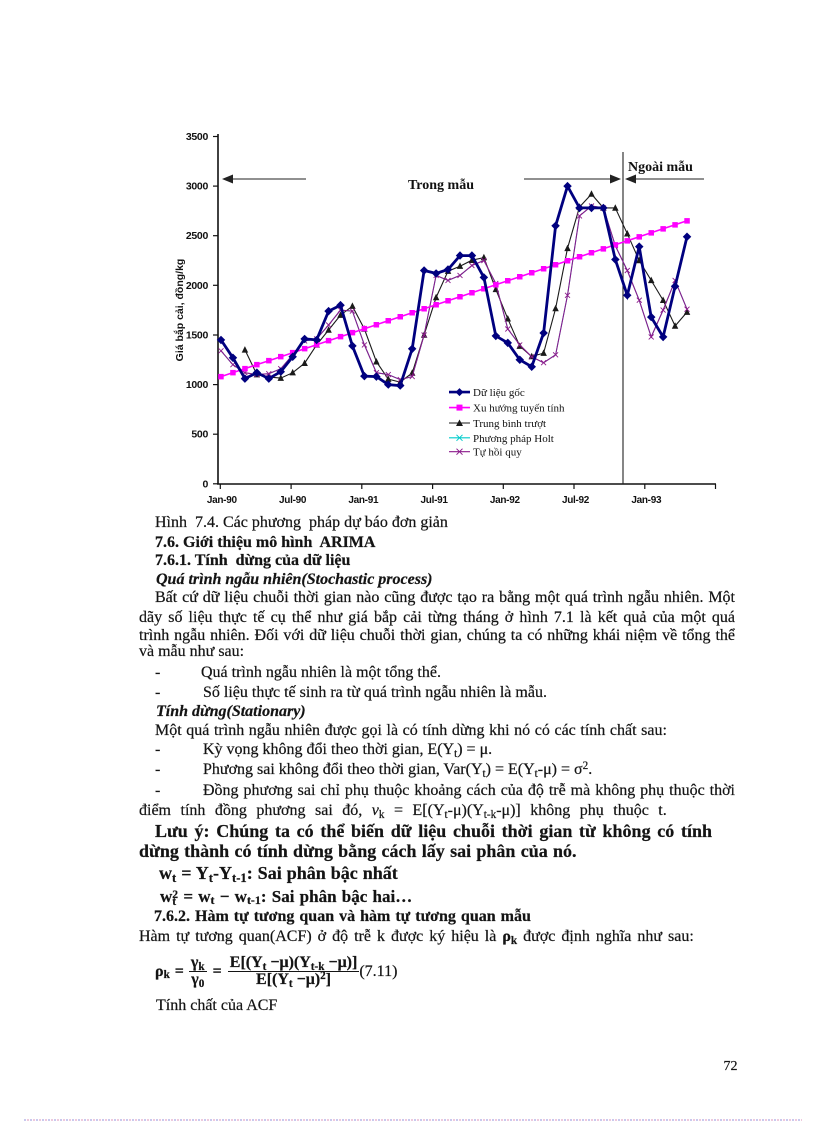 The height and width of the screenshot is (1123, 816). What do you see at coordinates (205, 484) in the screenshot?
I see `svg-text: 0` at bounding box center [205, 484].